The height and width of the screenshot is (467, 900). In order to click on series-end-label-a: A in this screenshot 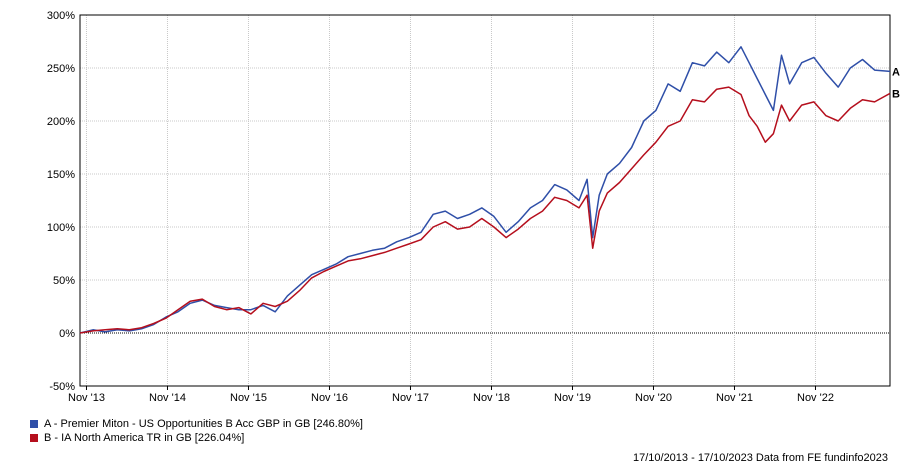, I will do `click(896, 72)`.